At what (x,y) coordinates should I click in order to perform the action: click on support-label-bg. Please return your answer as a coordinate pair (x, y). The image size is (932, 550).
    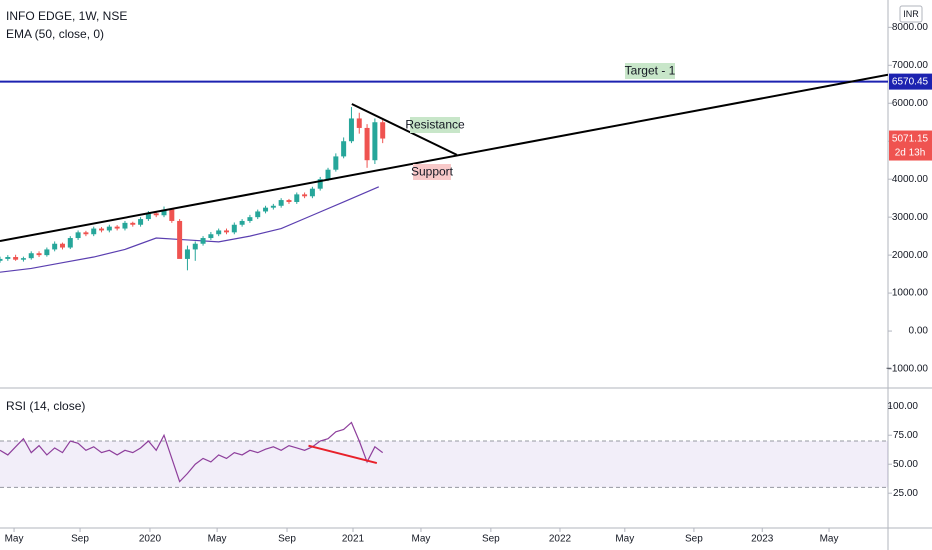
    Looking at the image, I should click on (432, 172).